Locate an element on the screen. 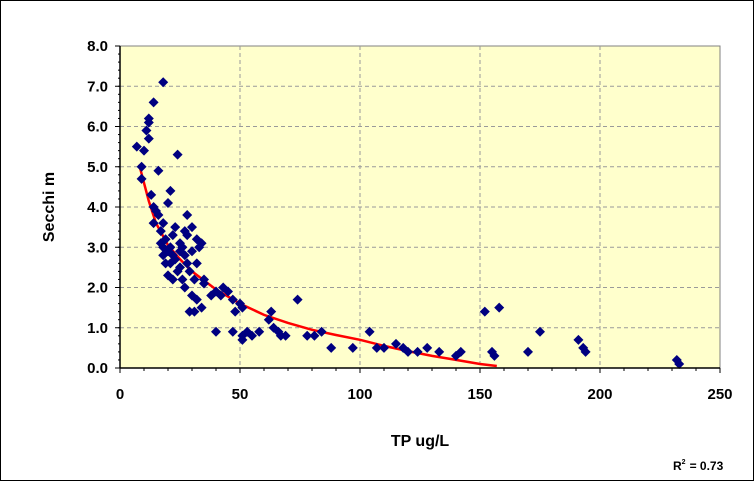 The height and width of the screenshot is (485, 754). x-tick-label: 100 is located at coordinates (359, 394).